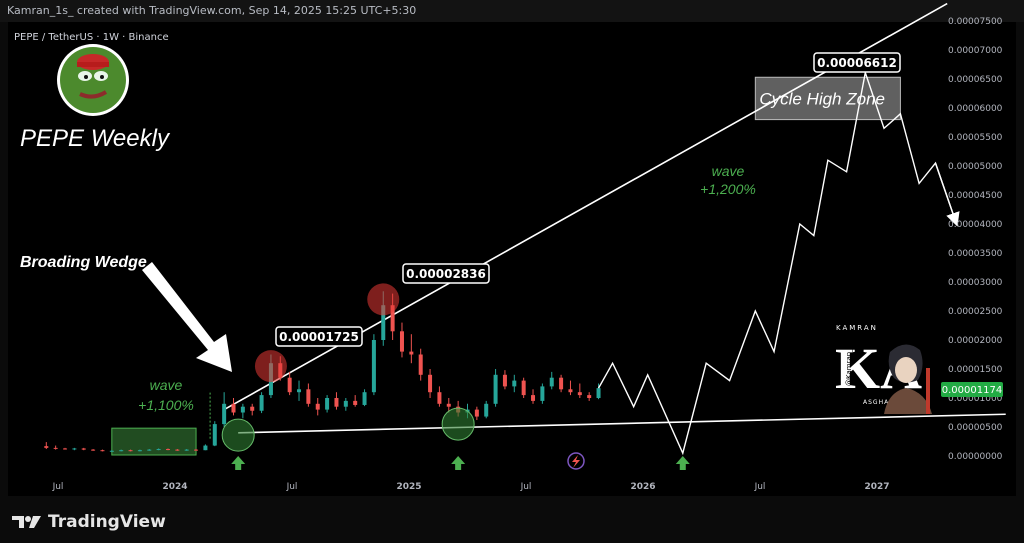 The height and width of the screenshot is (543, 1024). I want to click on y-tick-label: 0.00003500, so click(975, 254).